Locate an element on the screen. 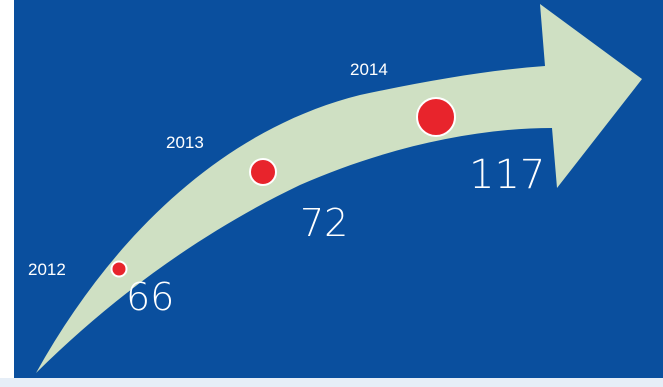 This screenshot has width=663, height=387. bottom-strip is located at coordinates (331, 382).